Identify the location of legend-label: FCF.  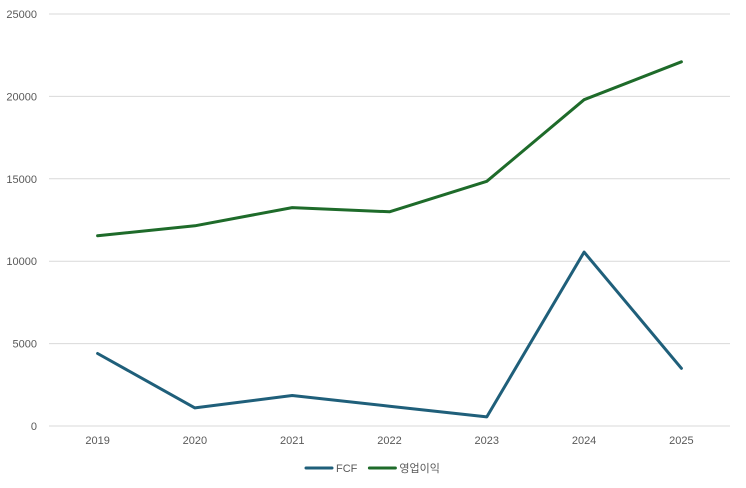
(347, 469).